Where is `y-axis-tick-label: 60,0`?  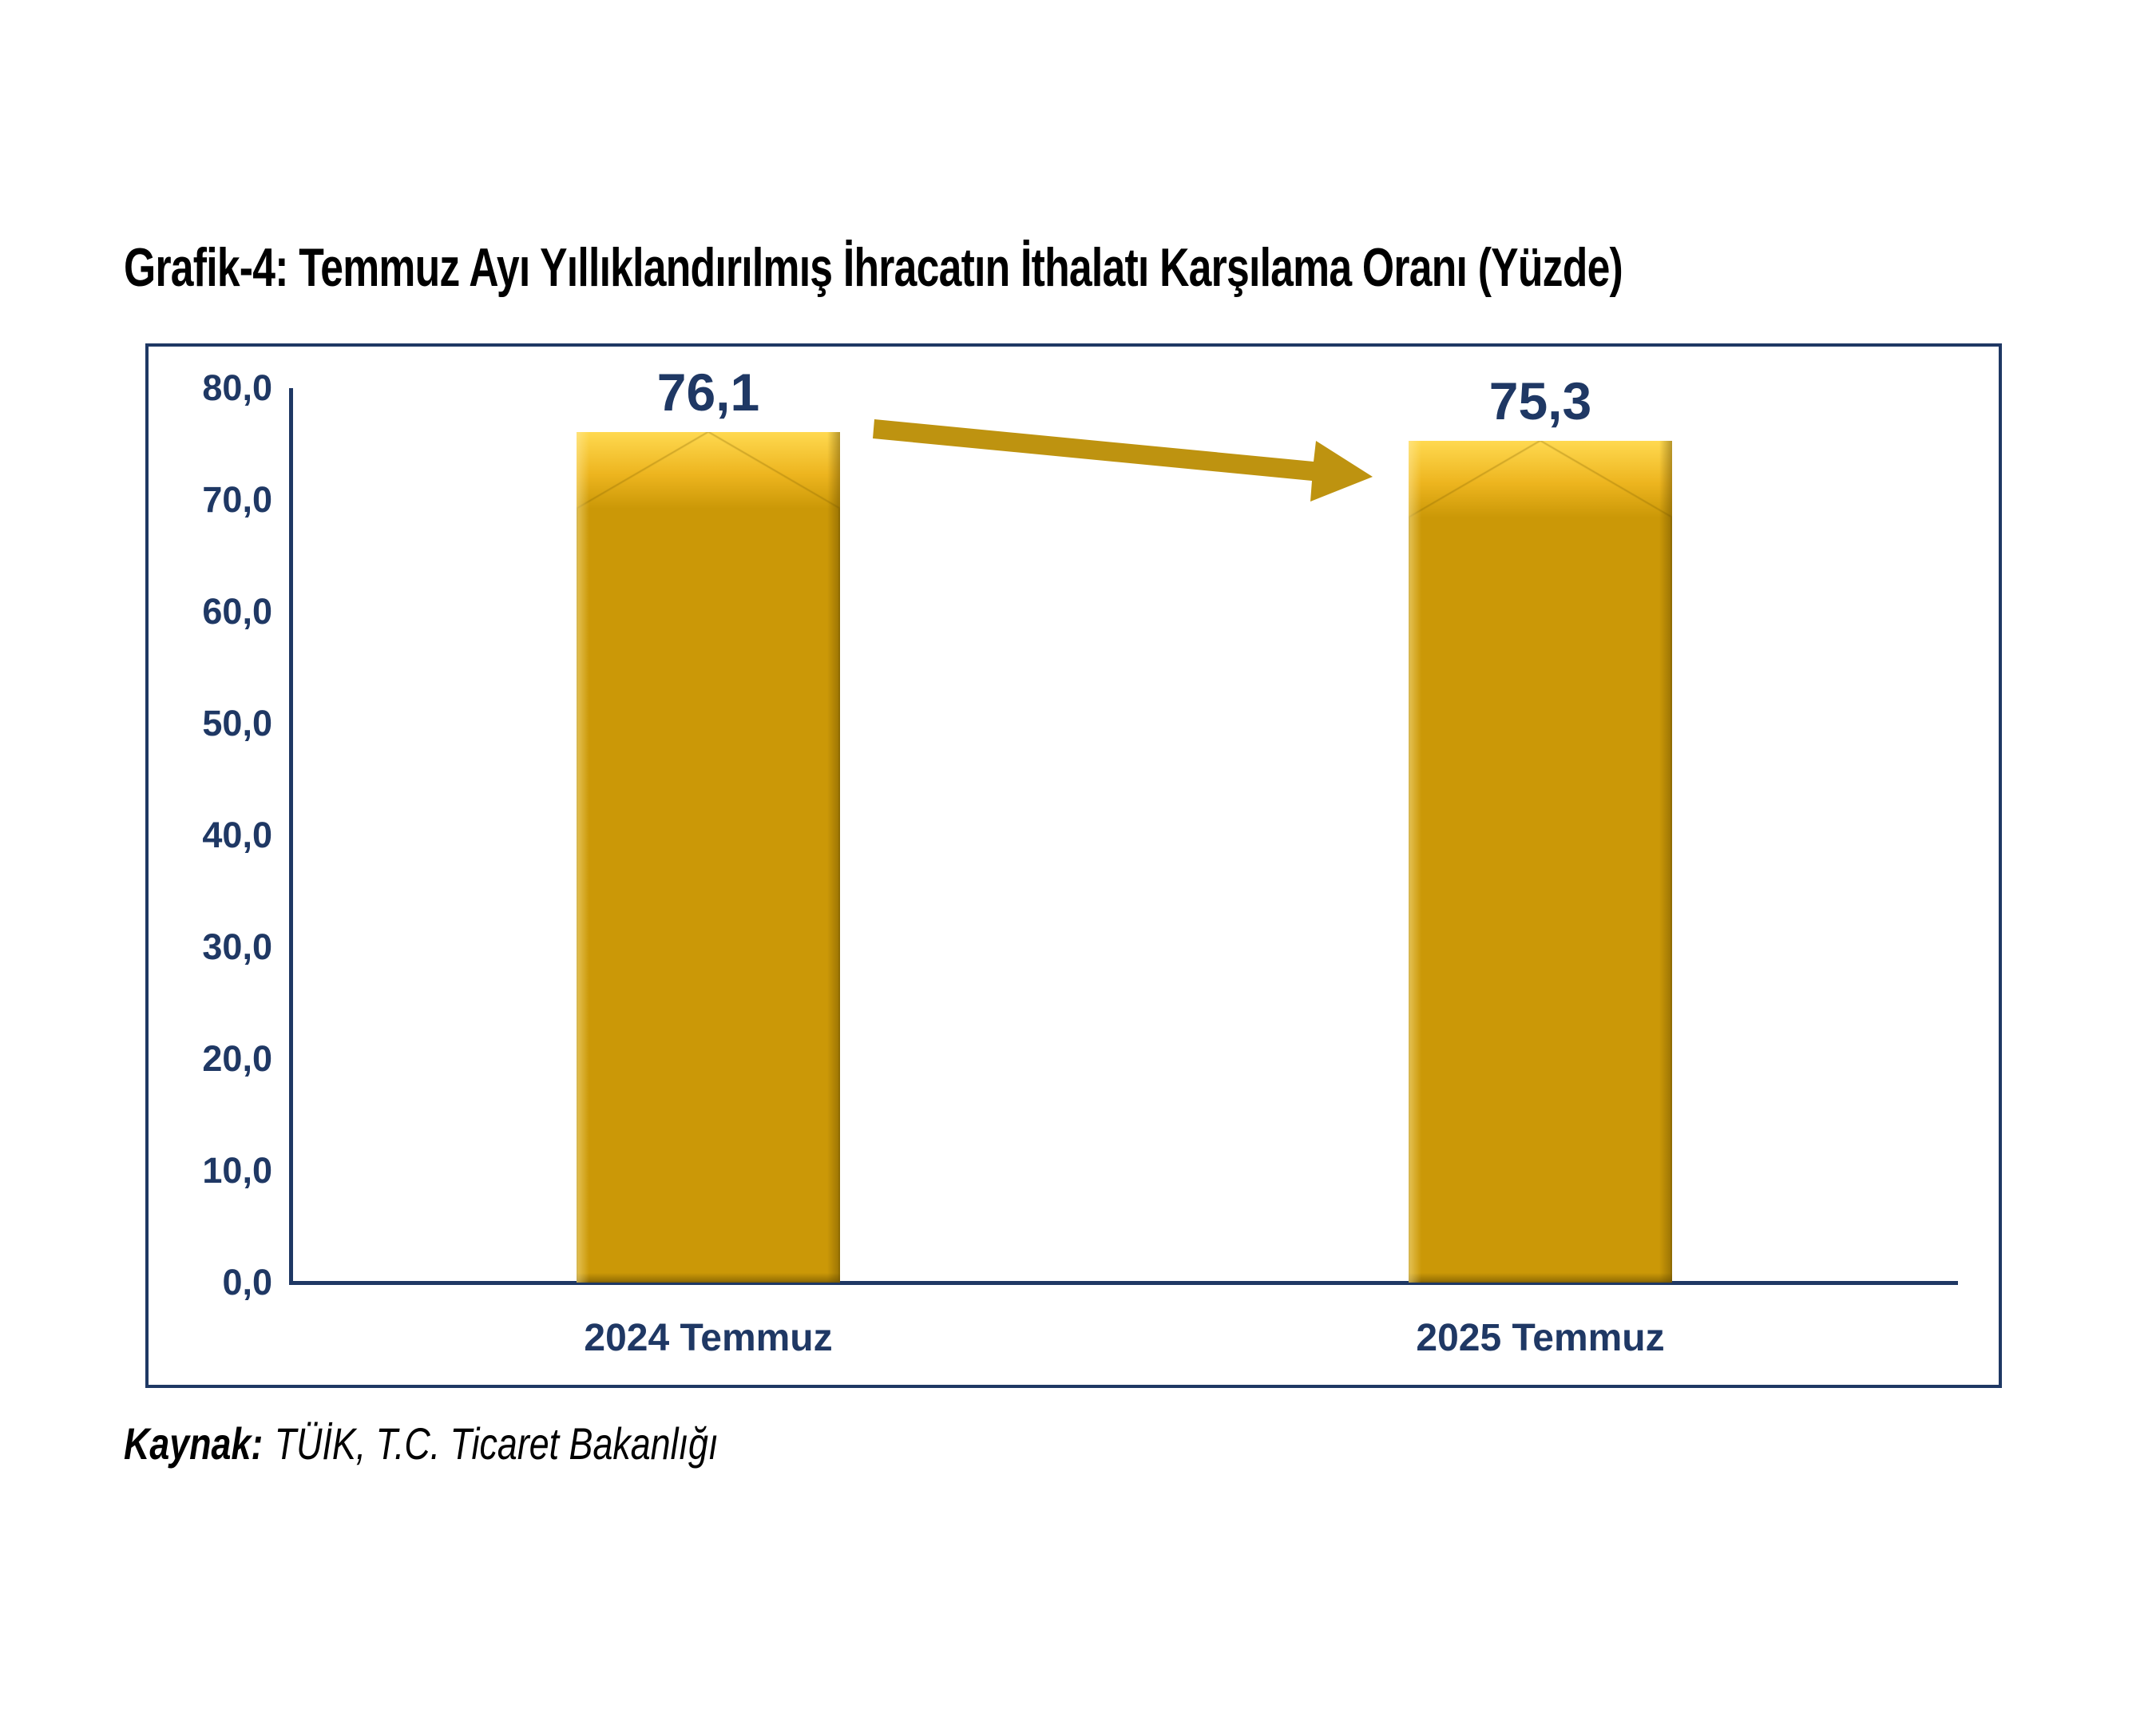
y-axis-tick-label: 60,0 is located at coordinates (237, 611).